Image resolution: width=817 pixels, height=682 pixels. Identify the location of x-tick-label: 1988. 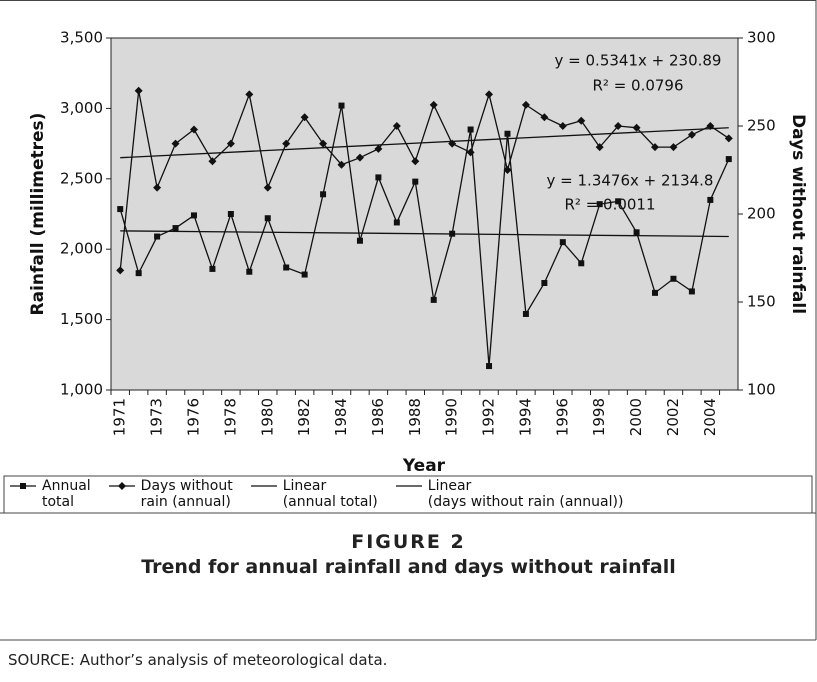
(415, 417).